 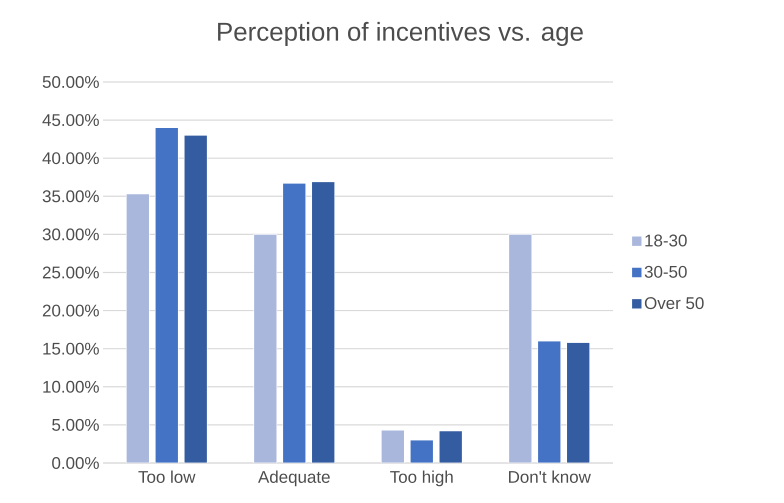 What do you see at coordinates (665, 272) in the screenshot?
I see `legend-label: 30-50` at bounding box center [665, 272].